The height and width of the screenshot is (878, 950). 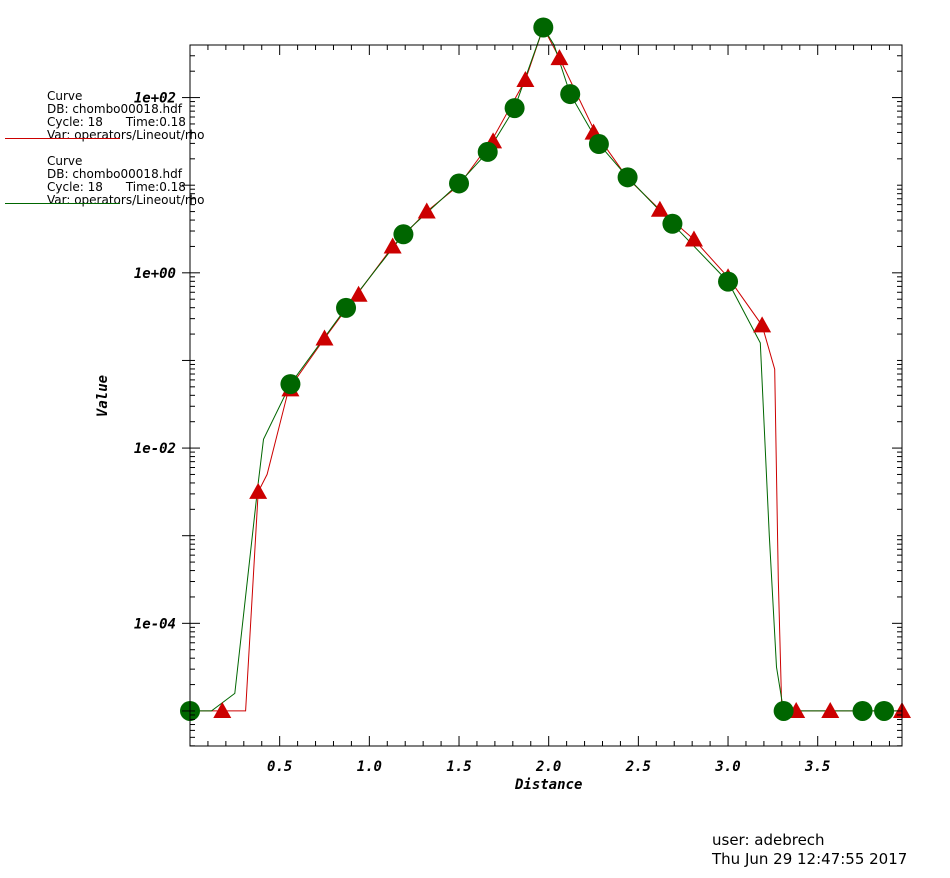 I want to click on x-tick-label: 1.5, so click(x=458, y=767).